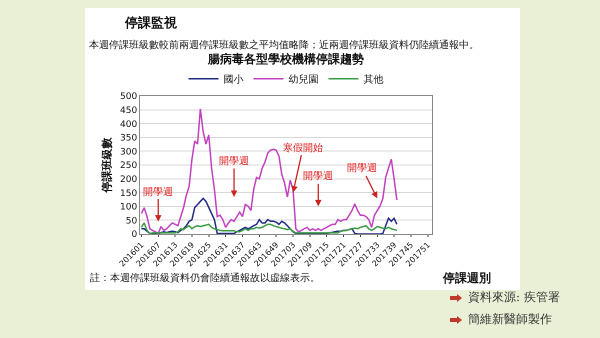 The image size is (600, 338). Describe the element at coordinates (303, 80) in the screenshot. I see `legend-label: 幼兒園` at that location.